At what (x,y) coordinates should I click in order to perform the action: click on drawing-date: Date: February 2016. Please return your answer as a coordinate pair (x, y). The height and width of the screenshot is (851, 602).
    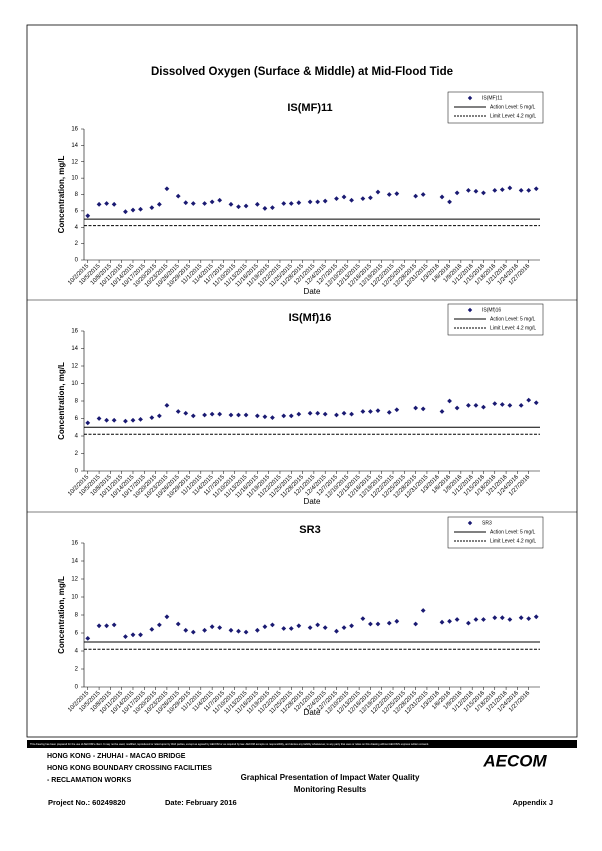
    Looking at the image, I should click on (201, 802).